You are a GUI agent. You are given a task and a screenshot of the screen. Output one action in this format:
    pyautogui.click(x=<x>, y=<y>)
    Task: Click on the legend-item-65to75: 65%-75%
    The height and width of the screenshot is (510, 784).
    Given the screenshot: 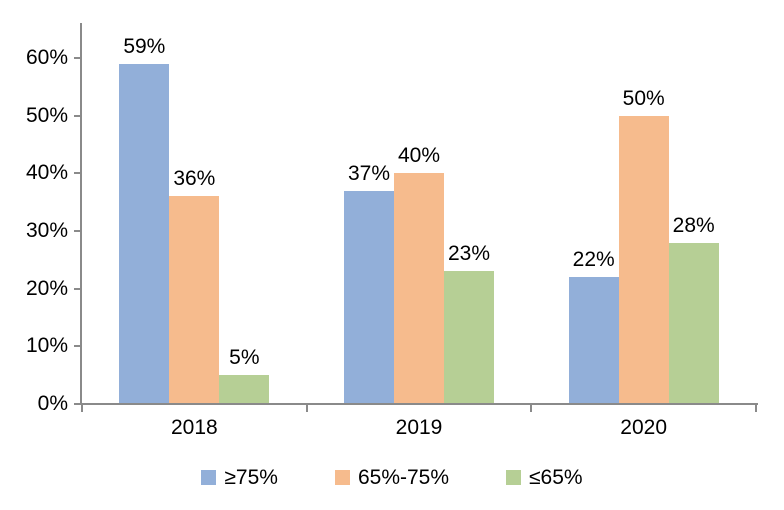 What is the action you would take?
    pyautogui.click(x=392, y=477)
    